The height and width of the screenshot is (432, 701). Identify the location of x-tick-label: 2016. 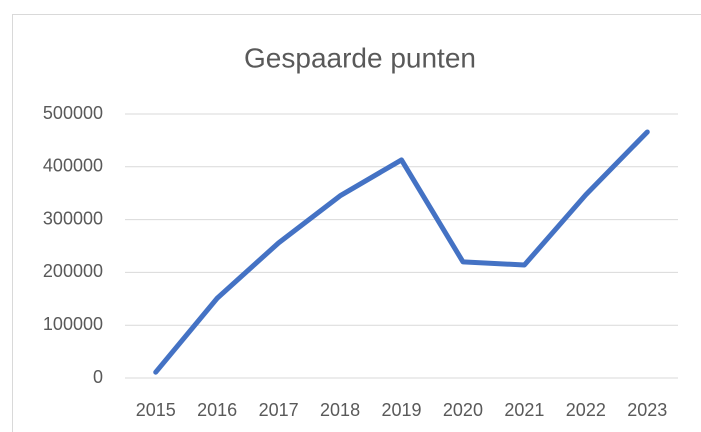
(217, 410).